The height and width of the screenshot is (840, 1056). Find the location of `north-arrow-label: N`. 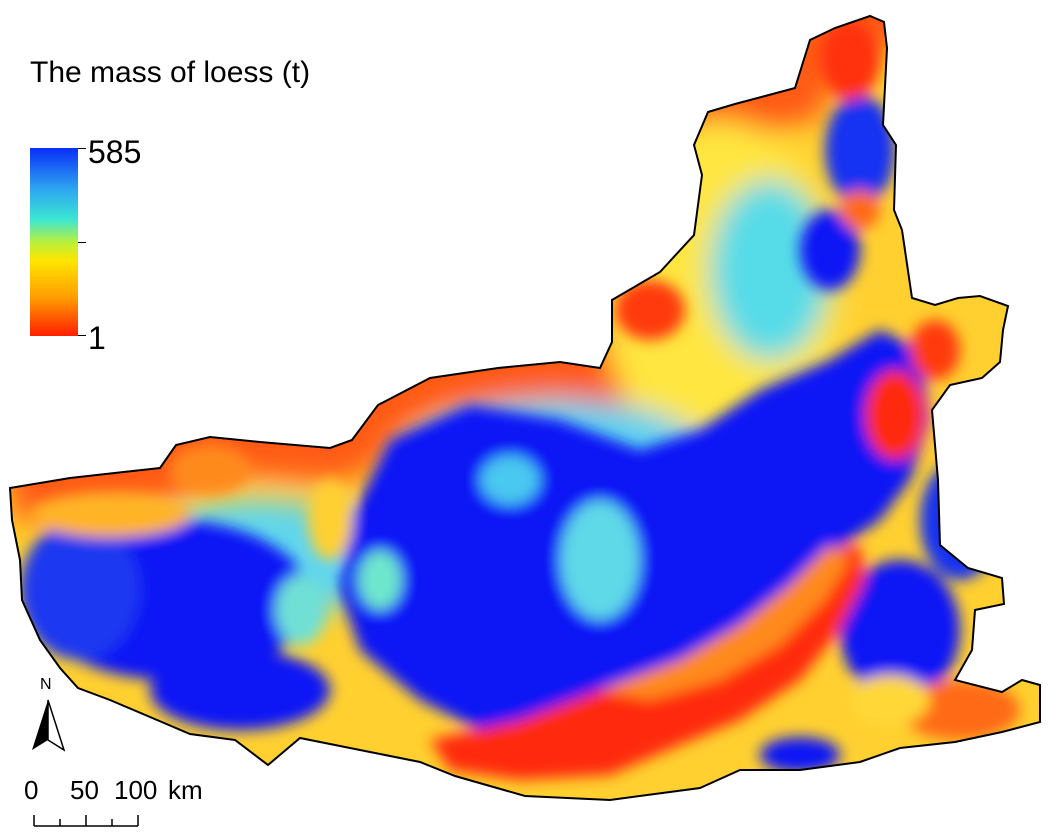

north-arrow-label: N is located at coordinates (46, 684).